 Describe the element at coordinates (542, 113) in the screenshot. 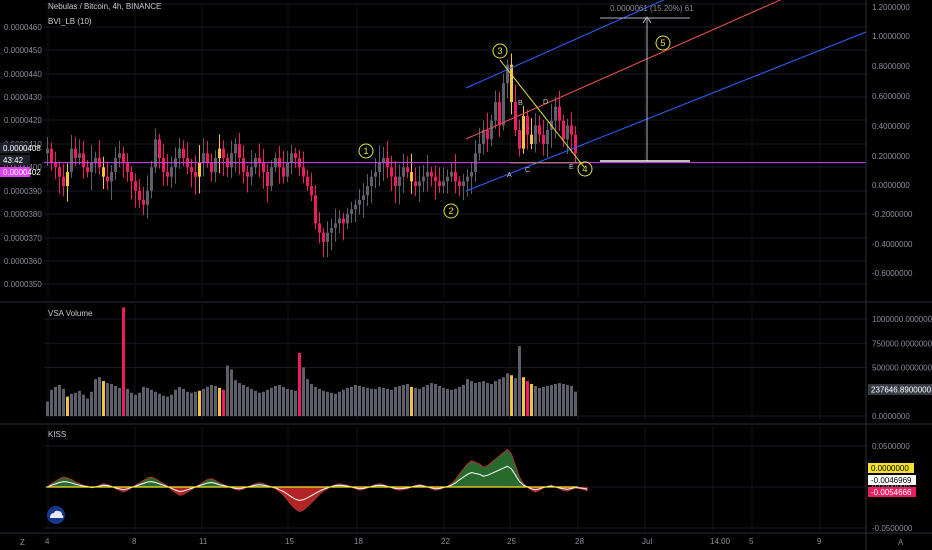

I see `triangle-upper-line` at that location.